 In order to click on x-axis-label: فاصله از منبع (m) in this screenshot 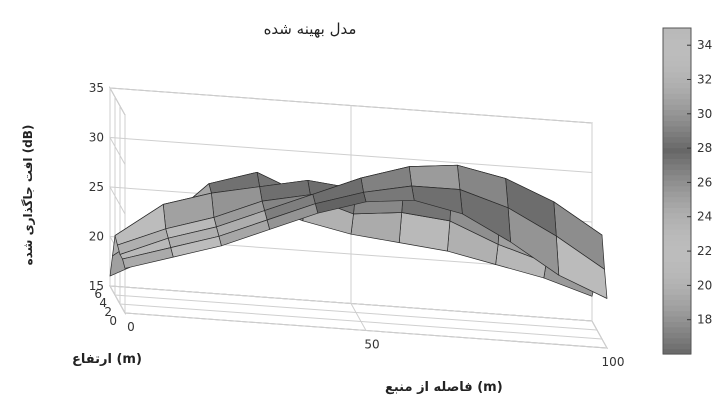, I will do `click(444, 387)`.